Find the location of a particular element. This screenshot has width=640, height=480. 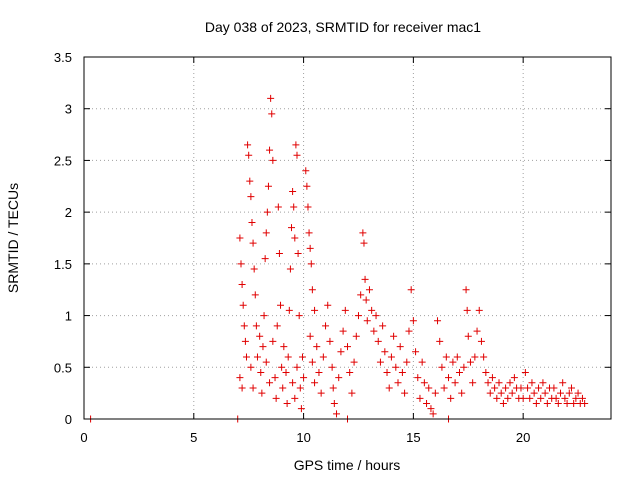

y-tick-label: 1 is located at coordinates (68, 316).